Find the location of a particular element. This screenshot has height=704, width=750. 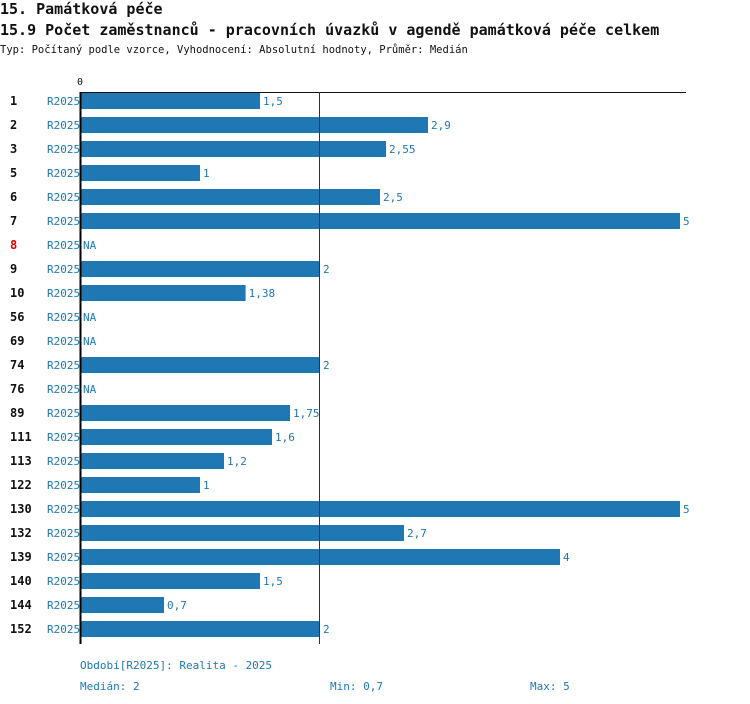

bar-value-label: 1,6 is located at coordinates (285, 437).